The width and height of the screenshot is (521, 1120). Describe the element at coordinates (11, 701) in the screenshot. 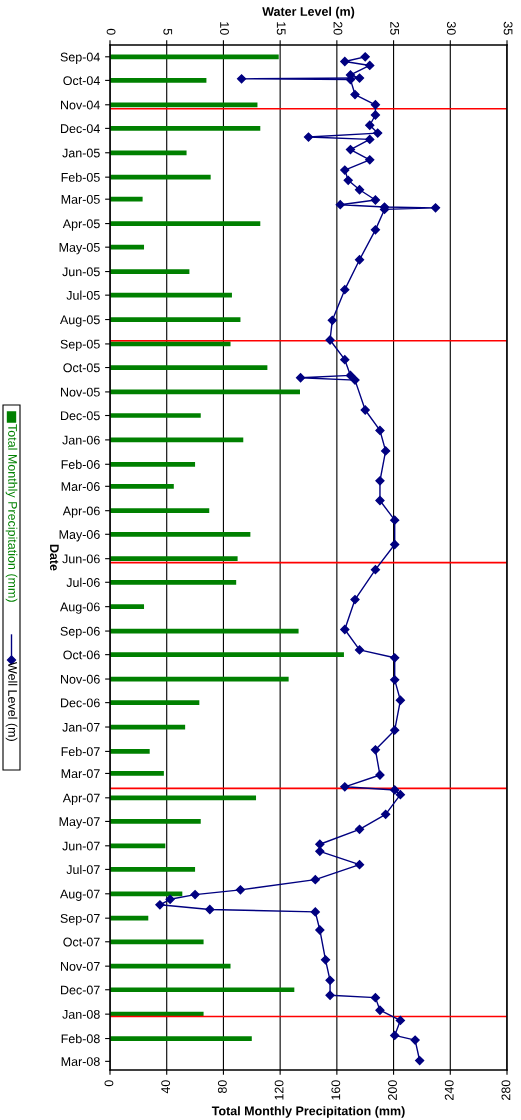

I see `legend-label: Well Level (m)` at that location.